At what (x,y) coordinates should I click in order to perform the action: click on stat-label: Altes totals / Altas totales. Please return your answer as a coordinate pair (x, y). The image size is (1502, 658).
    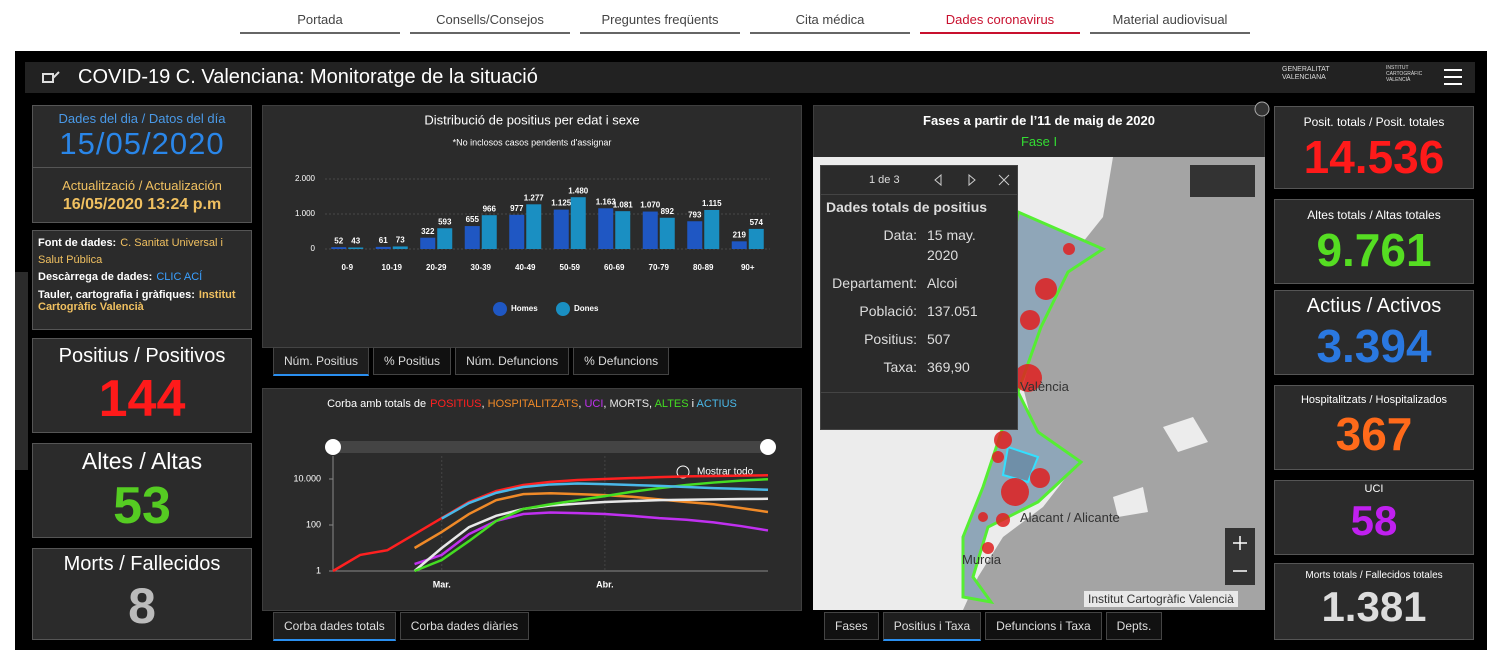
    Looking at the image, I should click on (1374, 215).